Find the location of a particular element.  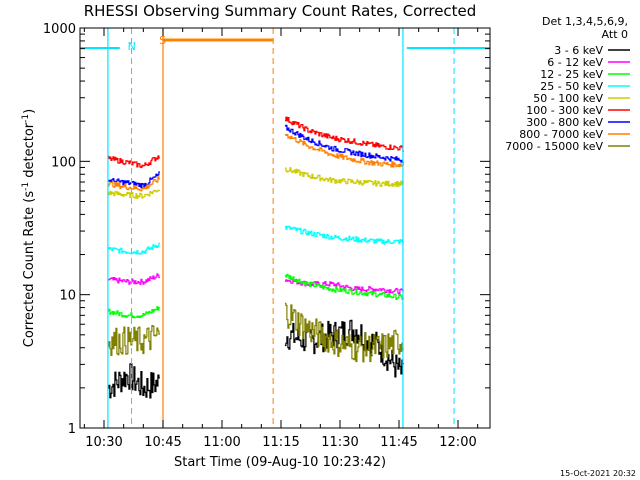

x-tick-label-2: 11:00 is located at coordinates (221, 442).